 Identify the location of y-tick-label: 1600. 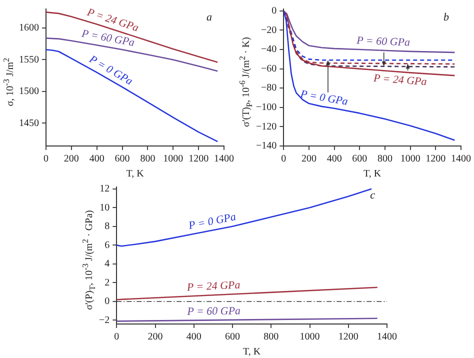
(29, 28).